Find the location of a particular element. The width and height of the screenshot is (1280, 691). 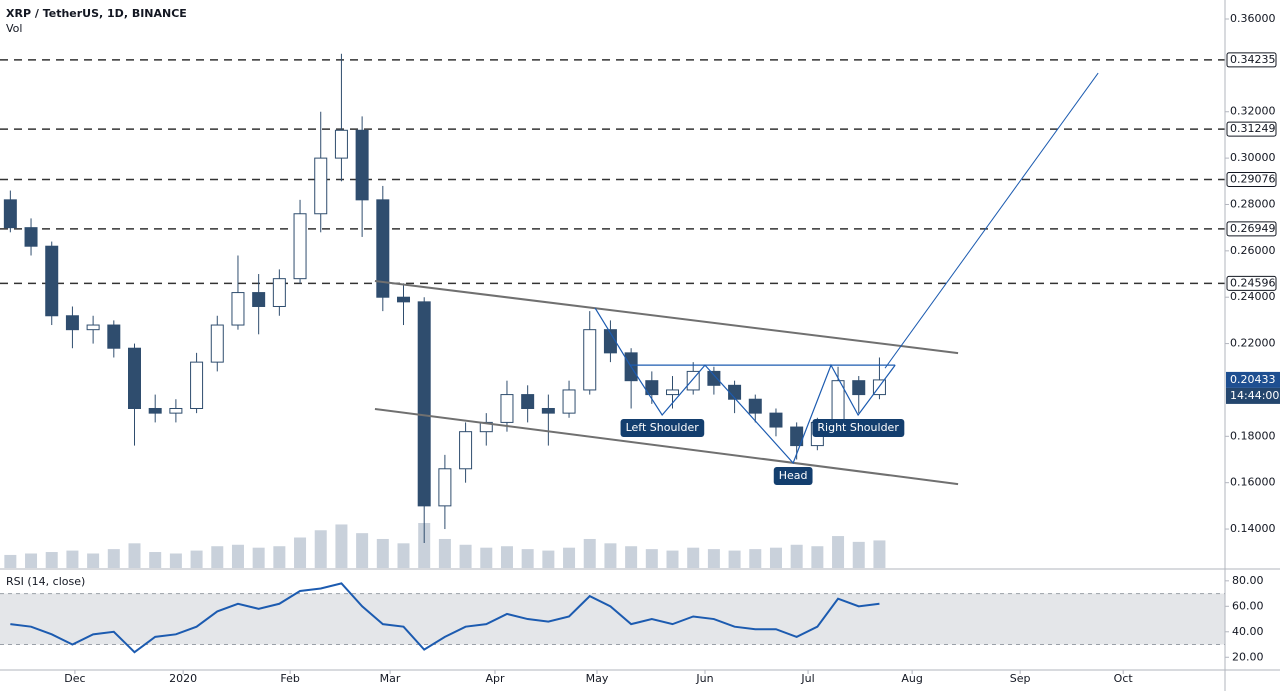

x-tick-label: Feb is located at coordinates (289, 678).